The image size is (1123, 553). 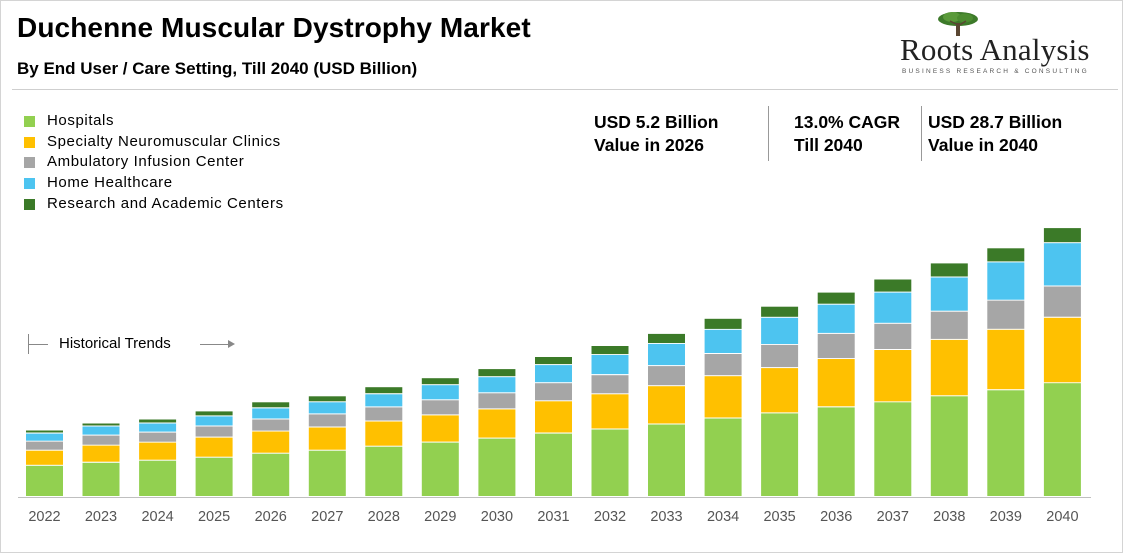 What do you see at coordinates (666, 517) in the screenshot?
I see `x-tick-label: 2033` at bounding box center [666, 517].